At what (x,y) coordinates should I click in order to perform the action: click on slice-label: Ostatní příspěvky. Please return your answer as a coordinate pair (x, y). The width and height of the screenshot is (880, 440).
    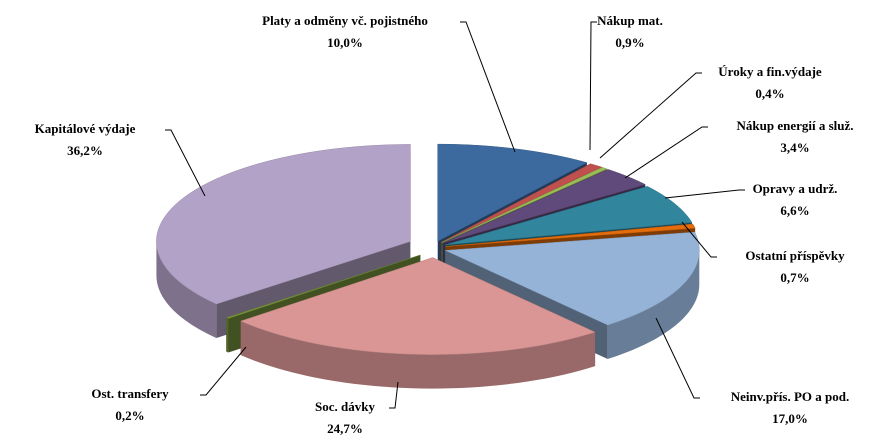
    Looking at the image, I should click on (795, 255).